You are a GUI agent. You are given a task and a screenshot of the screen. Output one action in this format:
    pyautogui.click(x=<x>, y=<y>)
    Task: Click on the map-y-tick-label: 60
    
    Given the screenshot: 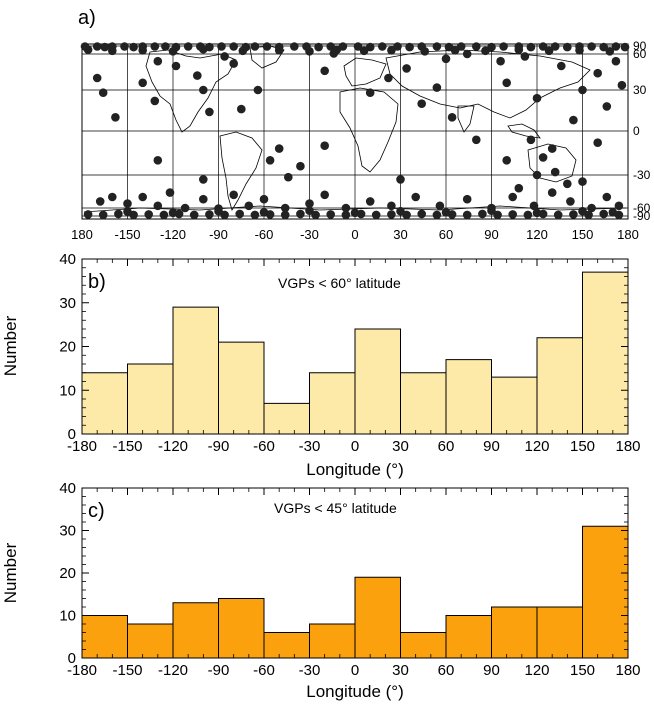 What is the action you would take?
    pyautogui.click(x=640, y=54)
    